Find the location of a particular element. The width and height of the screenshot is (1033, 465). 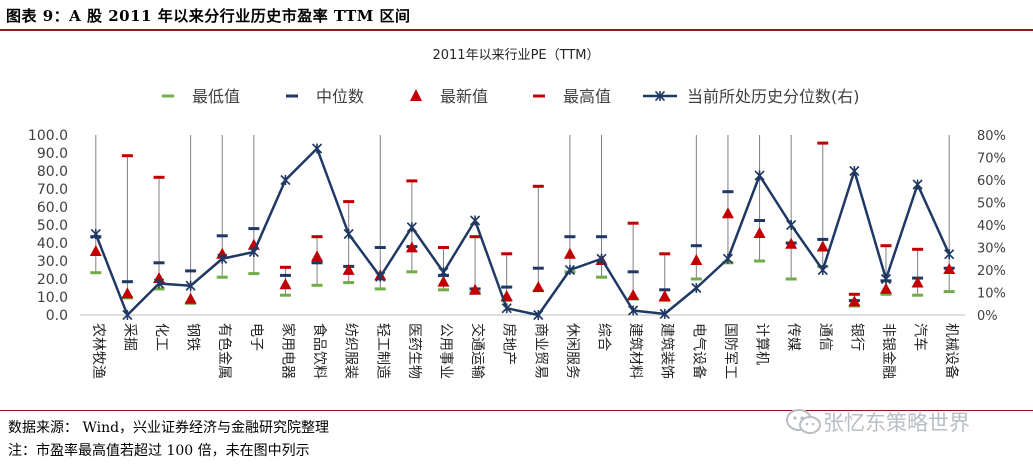

category-label: 通信 is located at coordinates (825, 337).